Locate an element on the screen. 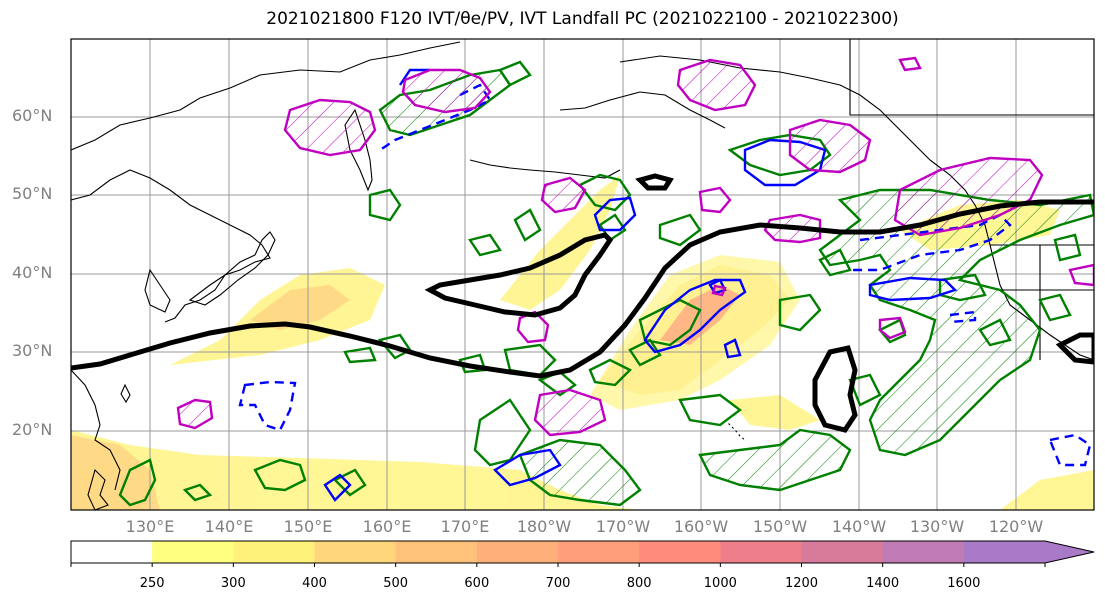 Image resolution: width=1105 pixels, height=603 pixels. lon-label-170w: 170°W is located at coordinates (623, 526).